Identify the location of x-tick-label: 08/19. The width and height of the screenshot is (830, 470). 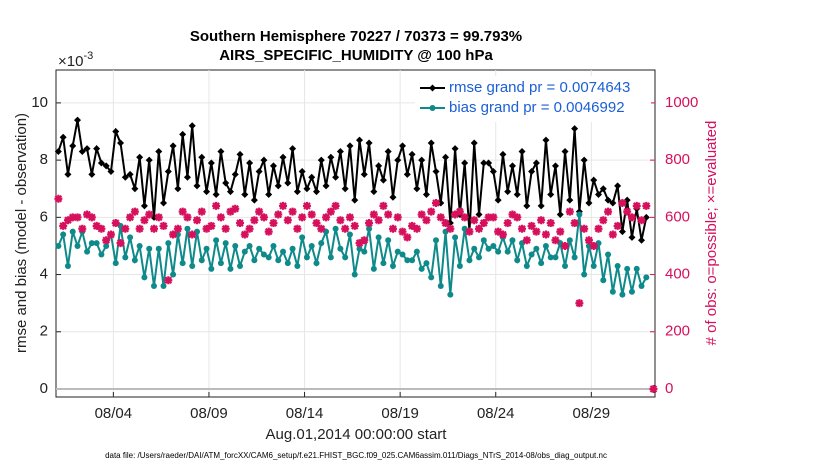
(400, 413).